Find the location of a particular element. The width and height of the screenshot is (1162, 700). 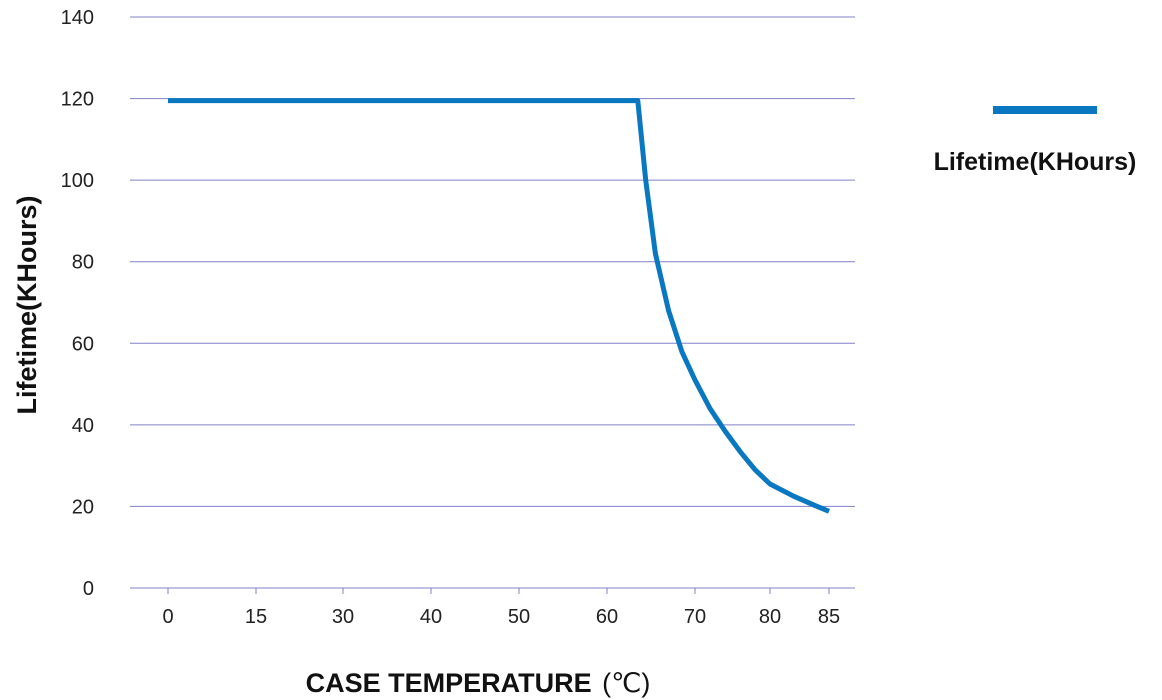

y-tick-label: 120 is located at coordinates (77, 100).